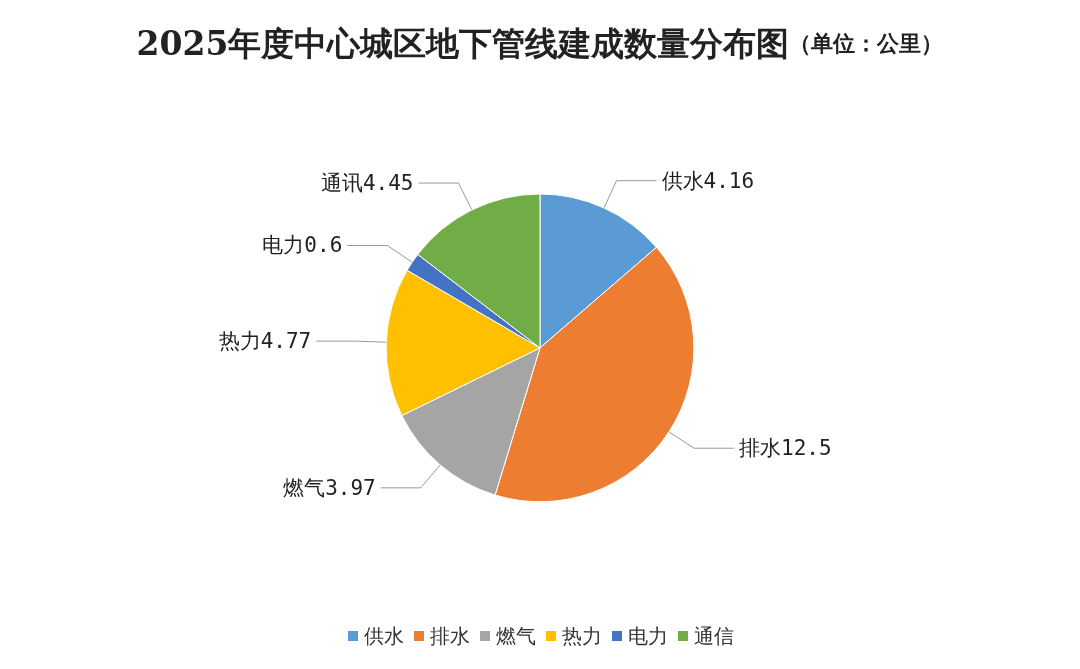 This screenshot has height=669, width=1080. What do you see at coordinates (384, 636) in the screenshot?
I see `legend-label: 供水` at bounding box center [384, 636].